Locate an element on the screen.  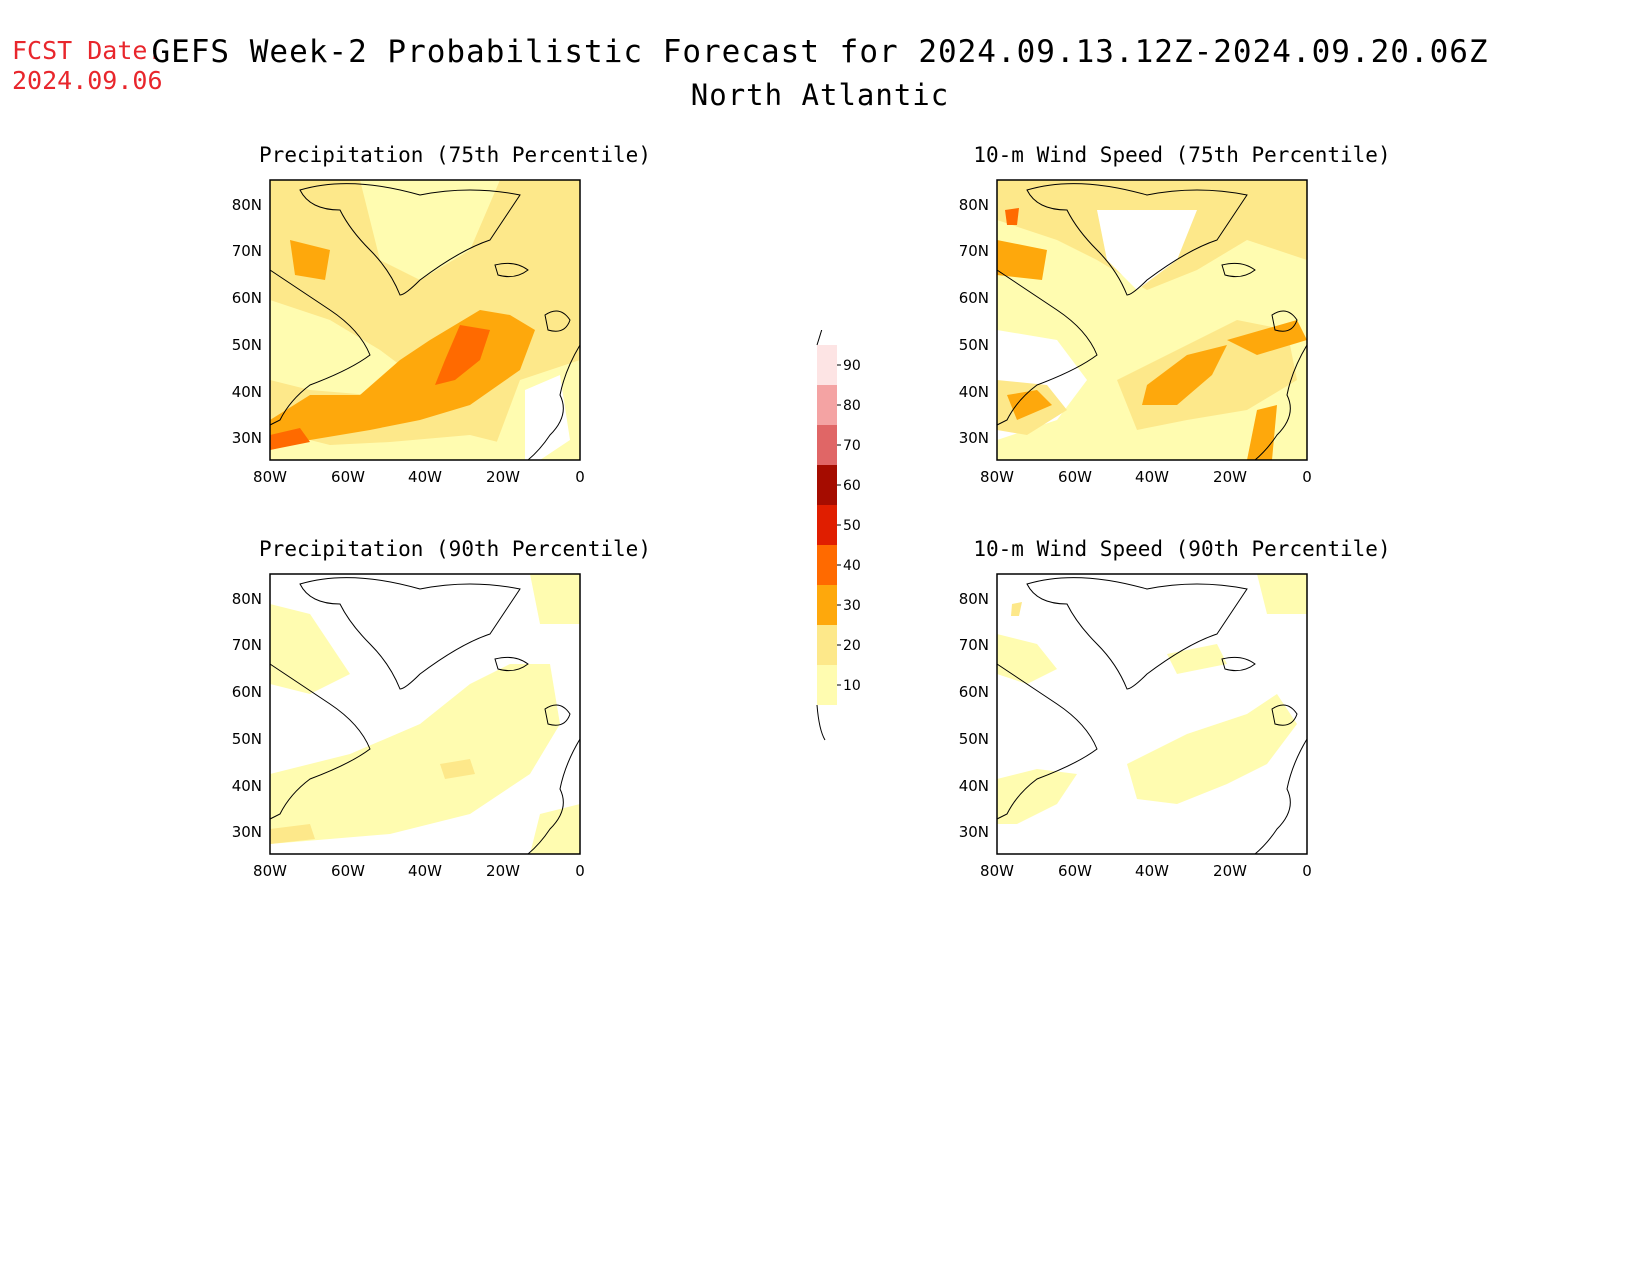
colorbar-level-label: 30 is located at coordinates (852, 606).